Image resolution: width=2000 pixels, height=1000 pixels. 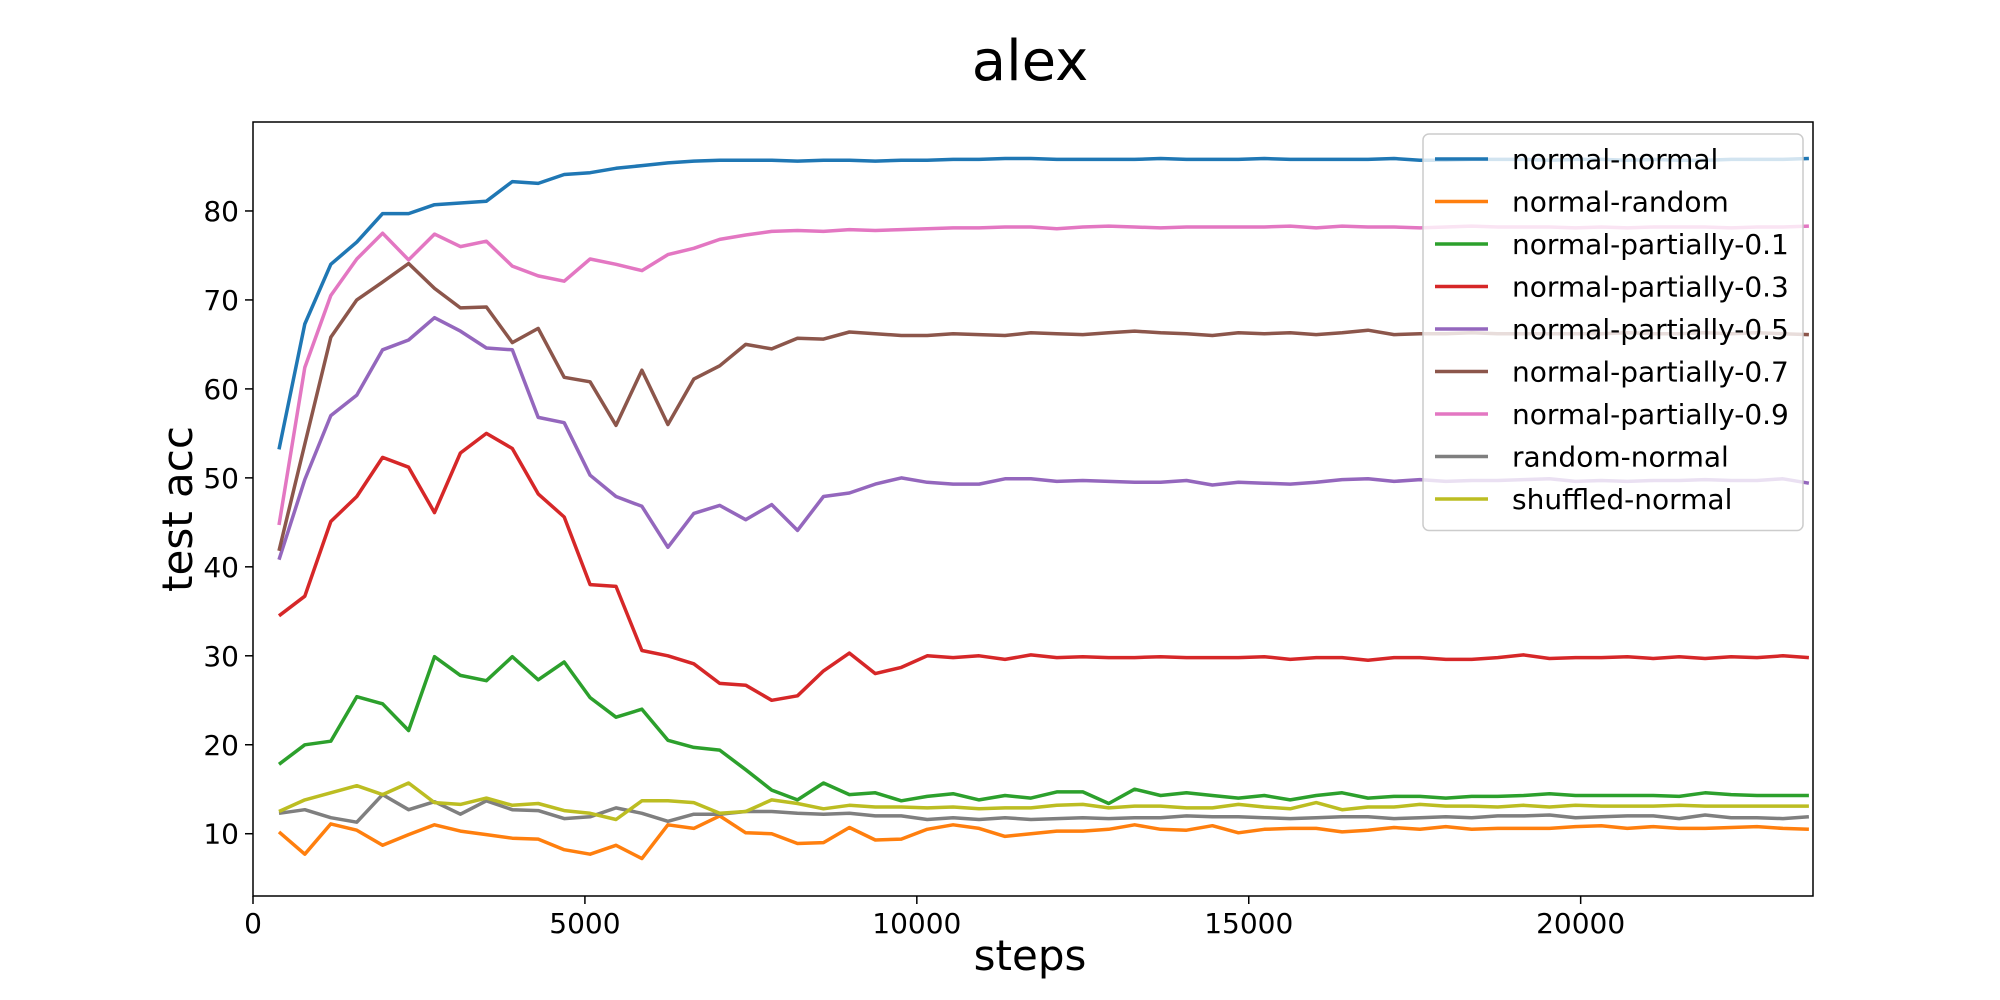 What do you see at coordinates (253, 923) in the screenshot?
I see `x-tick-label: 0` at bounding box center [253, 923].